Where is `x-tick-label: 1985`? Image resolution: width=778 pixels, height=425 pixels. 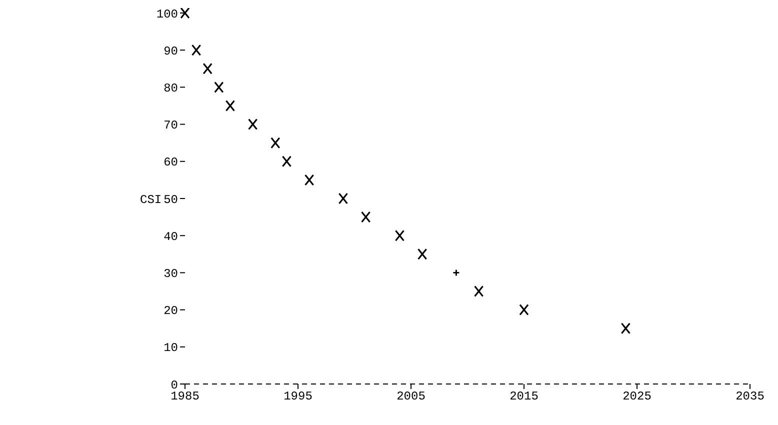
x-tick-label: 1985 is located at coordinates (185, 397).